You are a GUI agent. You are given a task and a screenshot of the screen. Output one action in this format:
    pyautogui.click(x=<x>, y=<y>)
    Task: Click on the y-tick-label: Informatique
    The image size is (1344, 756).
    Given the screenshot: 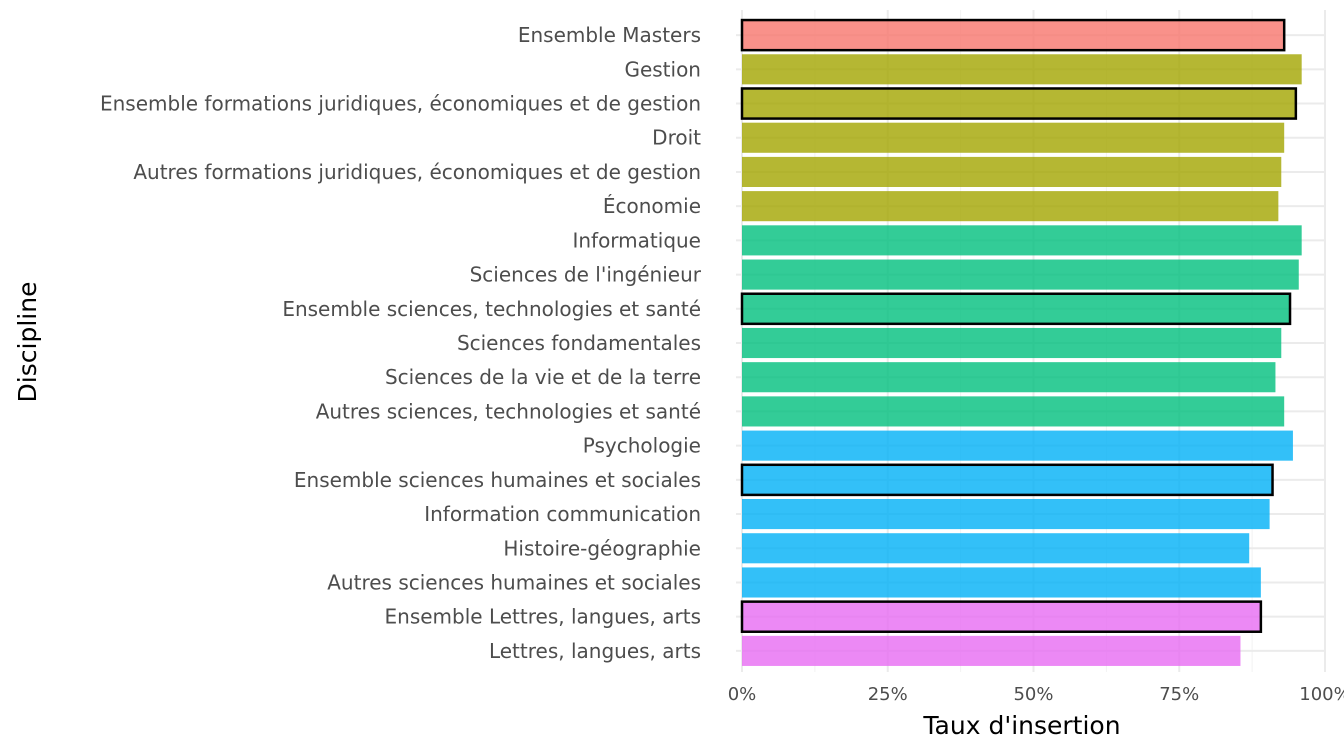 What is the action you would take?
    pyautogui.click(x=636, y=240)
    